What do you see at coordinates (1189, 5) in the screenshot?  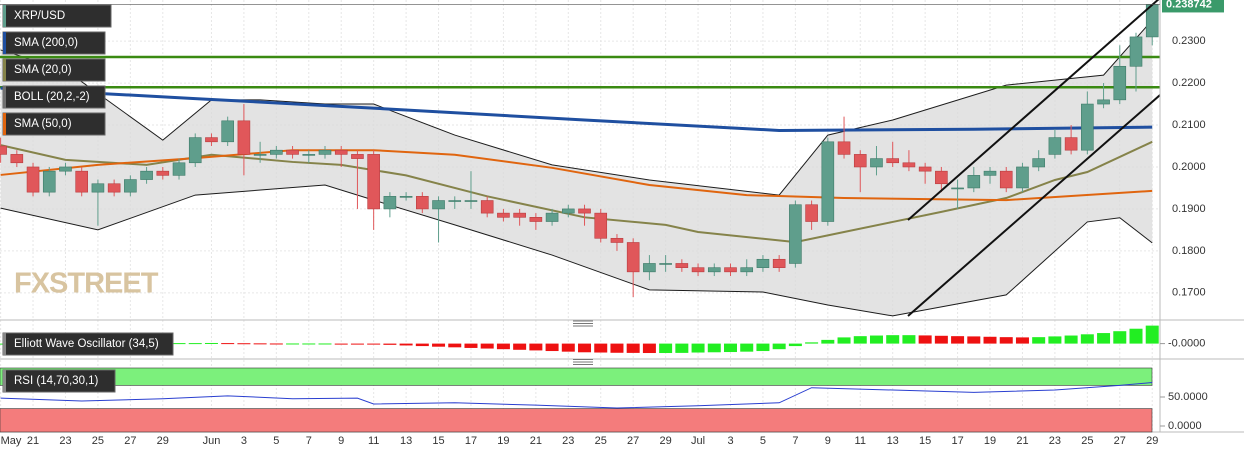 I see `last-price-label: 0.238742` at bounding box center [1189, 5].